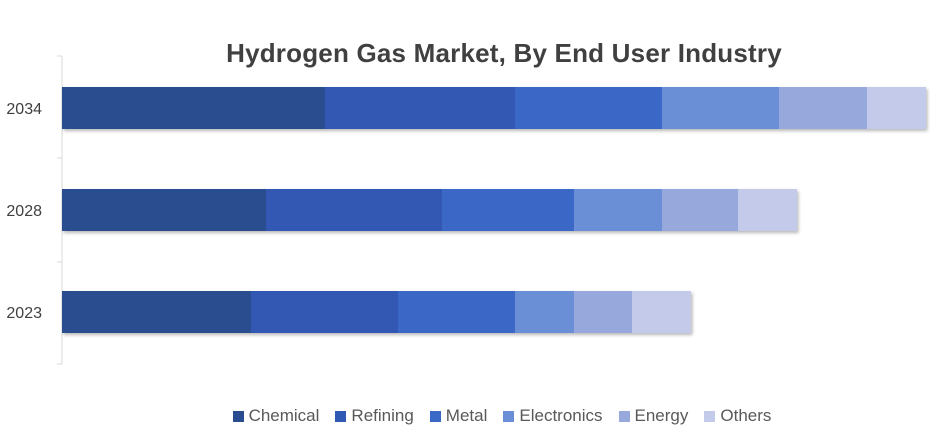  I want to click on legend-label: Refining, so click(382, 415).